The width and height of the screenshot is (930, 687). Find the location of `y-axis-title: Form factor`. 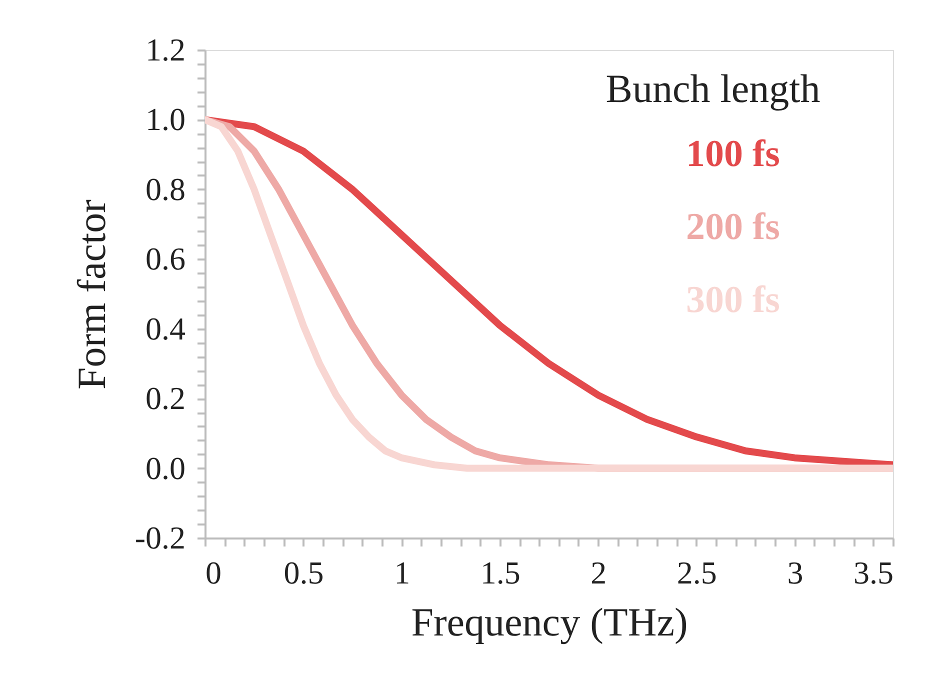

y-axis-title: Form factor is located at coordinates (91, 295).